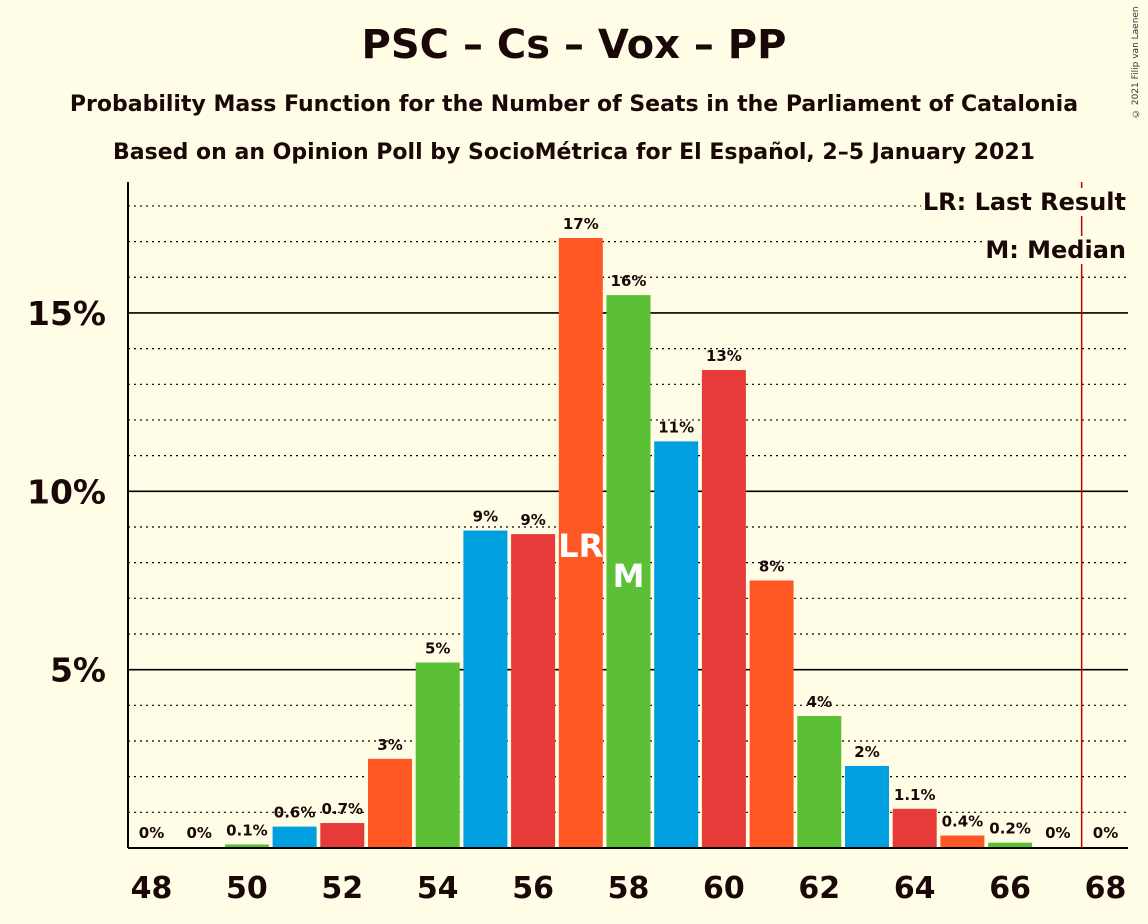 This screenshot has width=1148, height=924. I want to click on x-tick-label: 52, so click(342, 888).